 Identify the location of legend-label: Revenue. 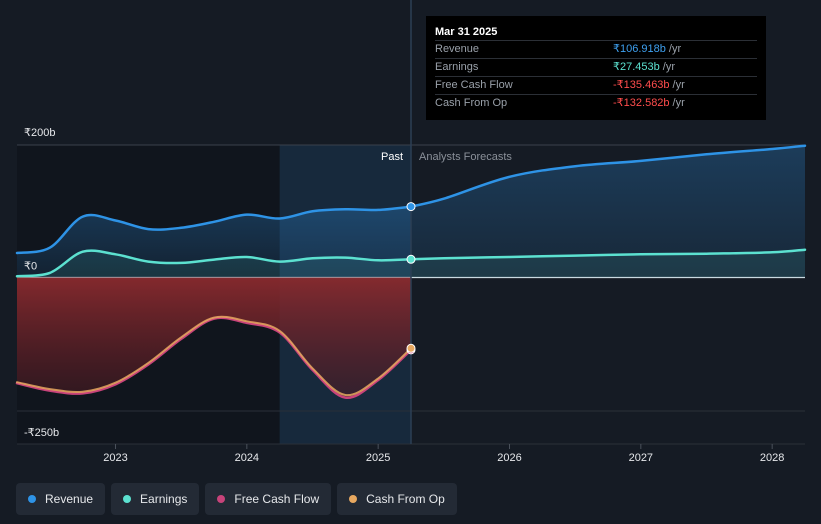
(69, 499).